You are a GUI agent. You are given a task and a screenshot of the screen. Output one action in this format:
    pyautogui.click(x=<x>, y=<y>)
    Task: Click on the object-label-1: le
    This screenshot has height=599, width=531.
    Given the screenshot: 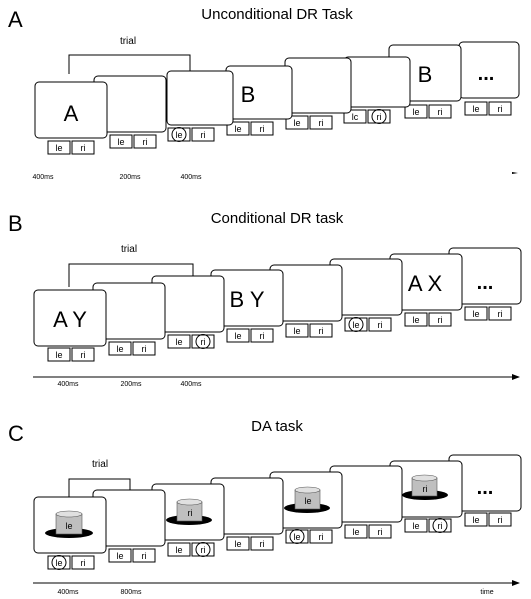 What is the action you would take?
    pyautogui.click(x=68, y=526)
    